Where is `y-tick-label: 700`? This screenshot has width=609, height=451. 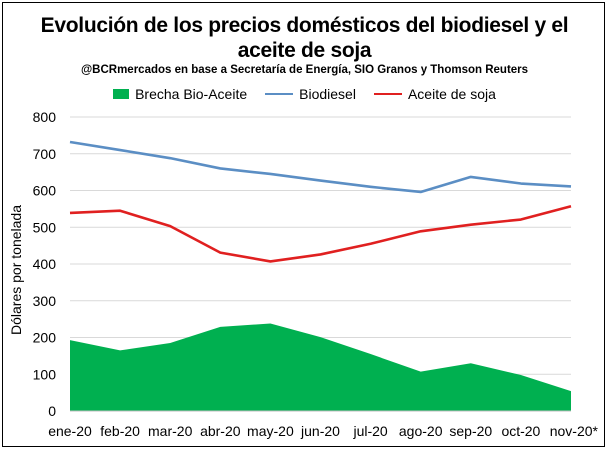 y-tick-label: 700 is located at coordinates (45, 154).